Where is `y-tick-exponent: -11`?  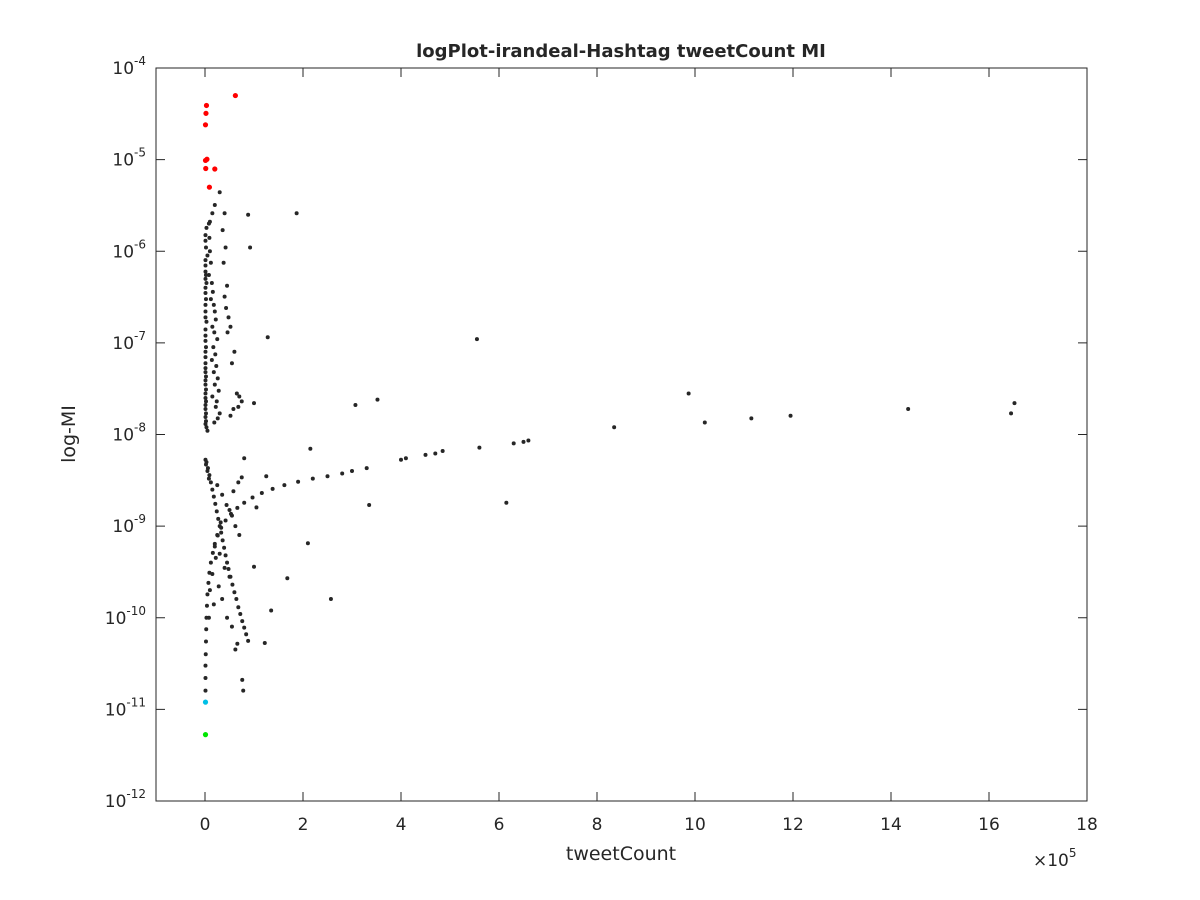
y-tick-exponent: -11 is located at coordinates (136, 702).